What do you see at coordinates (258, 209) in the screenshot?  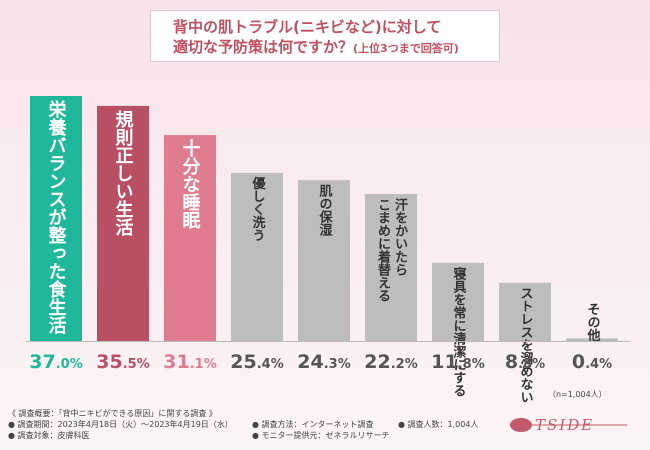 I see `bar-label-4: 優しく洗う` at bounding box center [258, 209].